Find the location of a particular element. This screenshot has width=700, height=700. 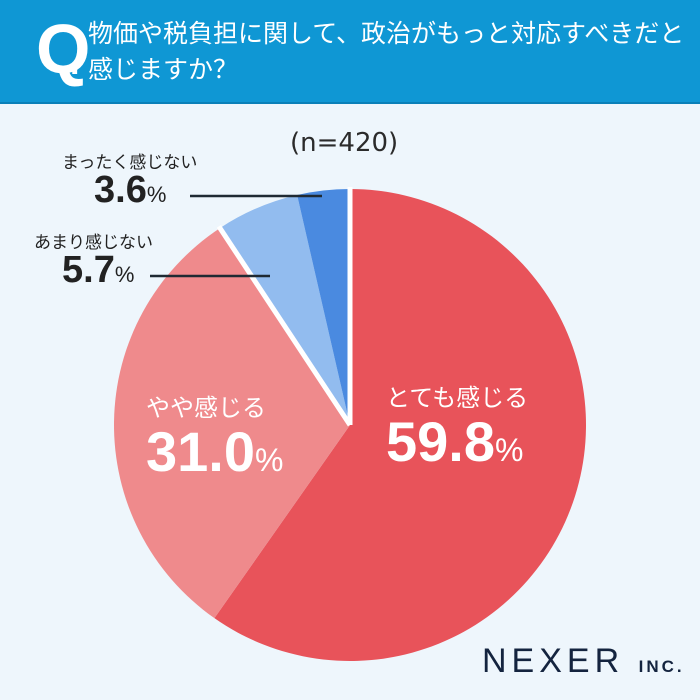

question-text: 物価や税負担に関して、政治がもっと対応すべきだと感じますか？ is located at coordinates (386, 51).